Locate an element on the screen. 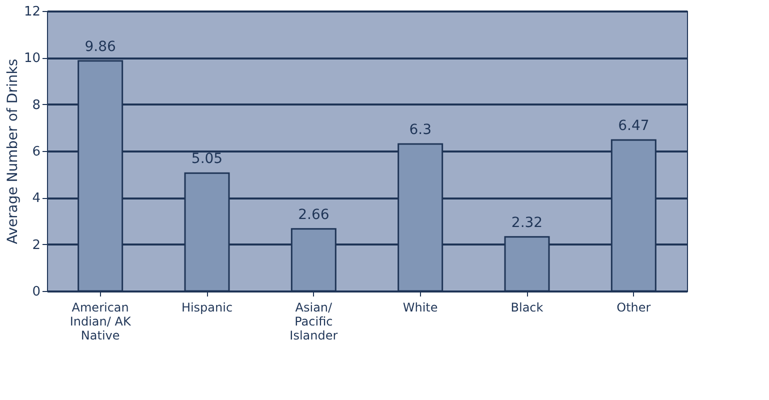  data-label: 6.3 is located at coordinates (420, 130).